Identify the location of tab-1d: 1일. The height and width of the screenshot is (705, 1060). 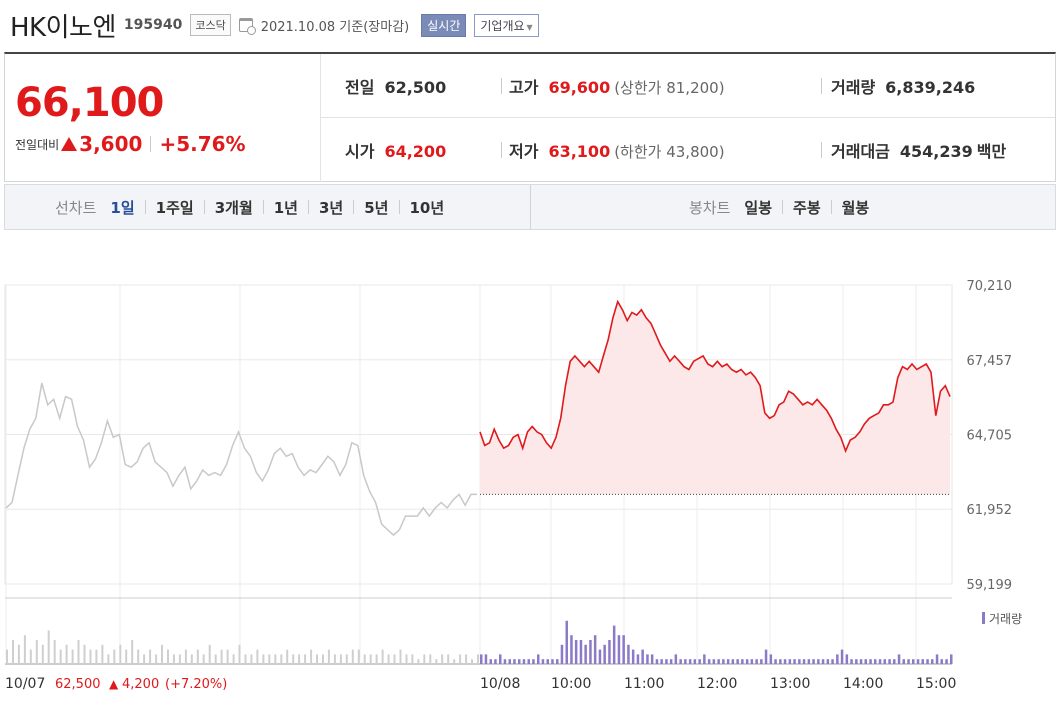
(122, 207).